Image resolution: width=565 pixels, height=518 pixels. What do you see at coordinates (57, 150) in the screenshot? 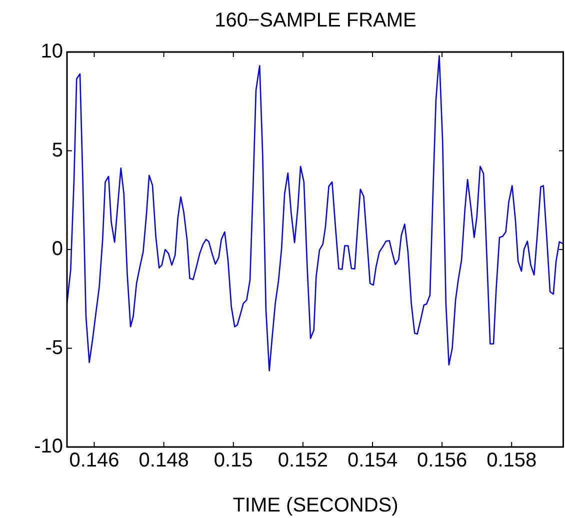
I see `y-tick-label: 5` at bounding box center [57, 150].